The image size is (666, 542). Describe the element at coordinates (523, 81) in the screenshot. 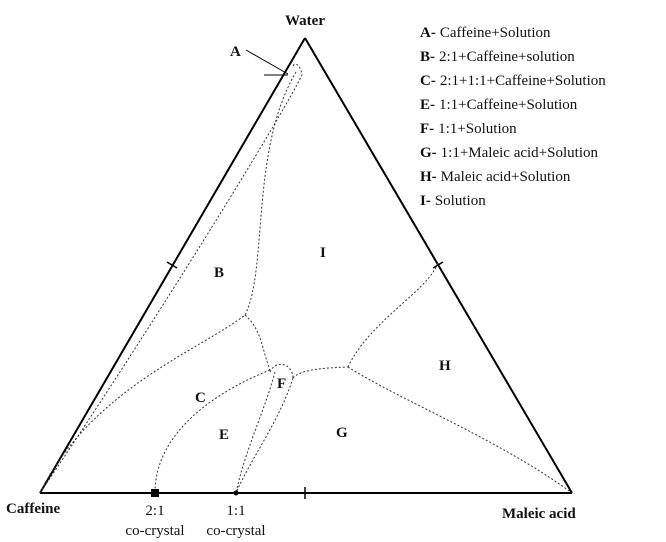

I see `legend-text: 2:1+1:1+Caffeine+Solution` at that location.